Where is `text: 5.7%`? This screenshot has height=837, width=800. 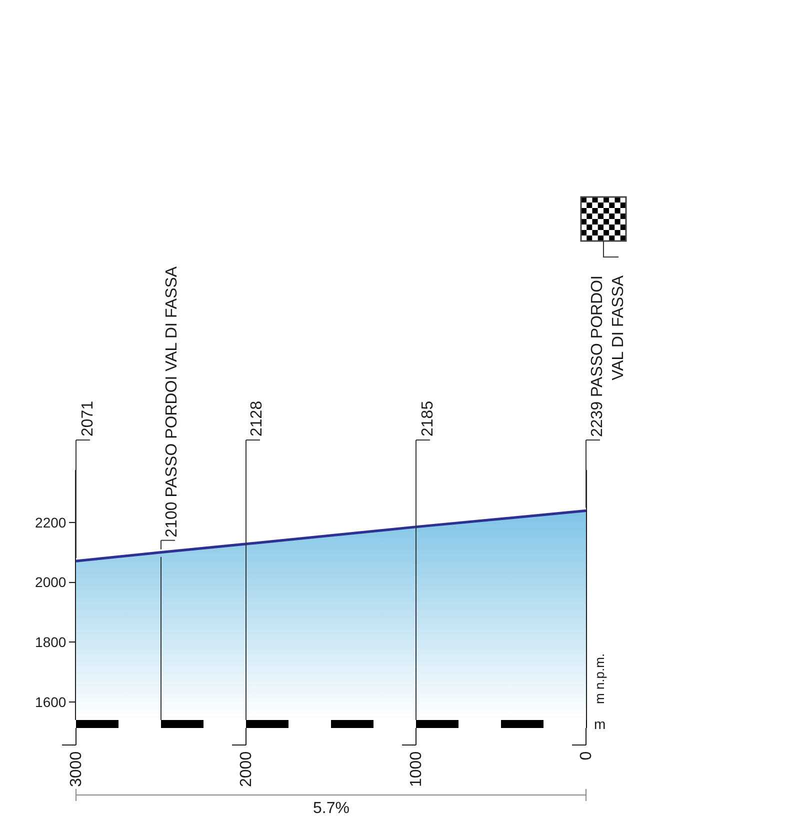
text: 5.7% is located at coordinates (331, 808).